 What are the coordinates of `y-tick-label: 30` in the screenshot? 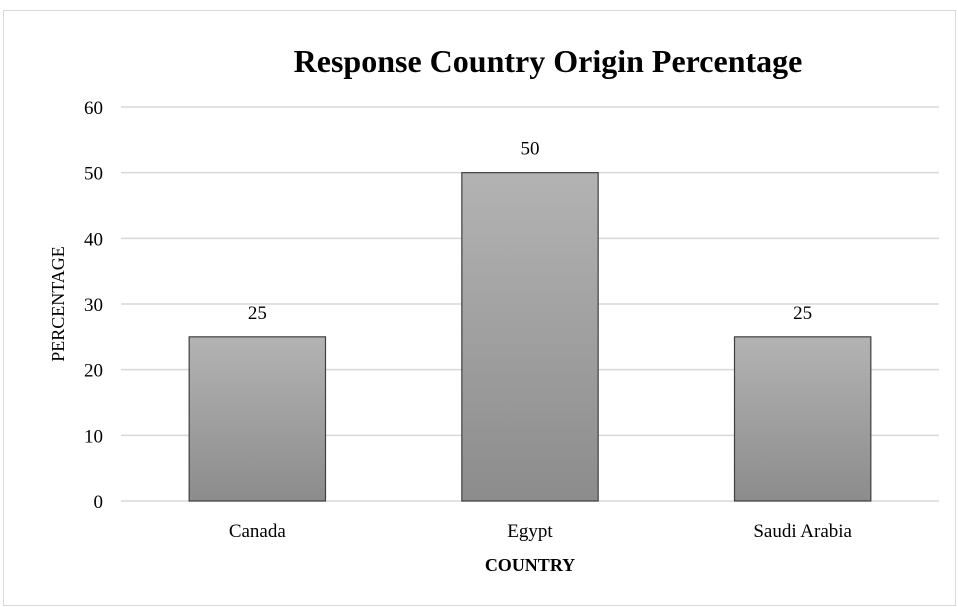 It's located at (93, 305).